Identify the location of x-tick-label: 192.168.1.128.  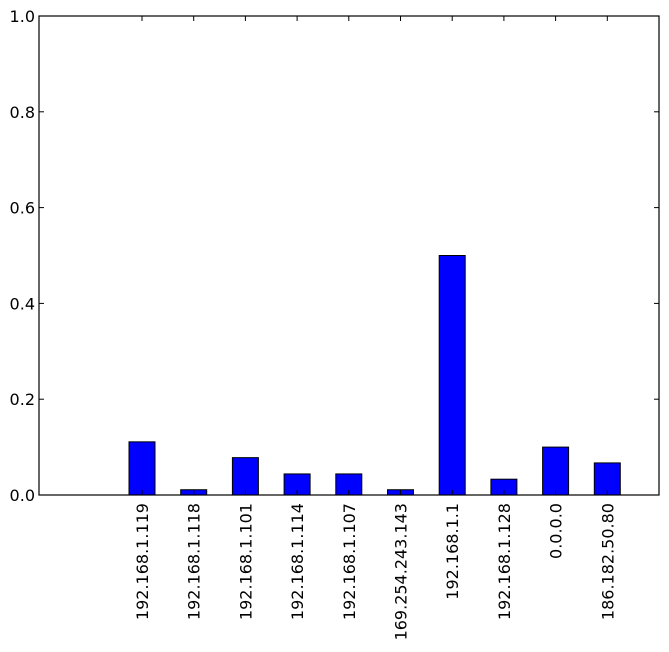
(504, 561).